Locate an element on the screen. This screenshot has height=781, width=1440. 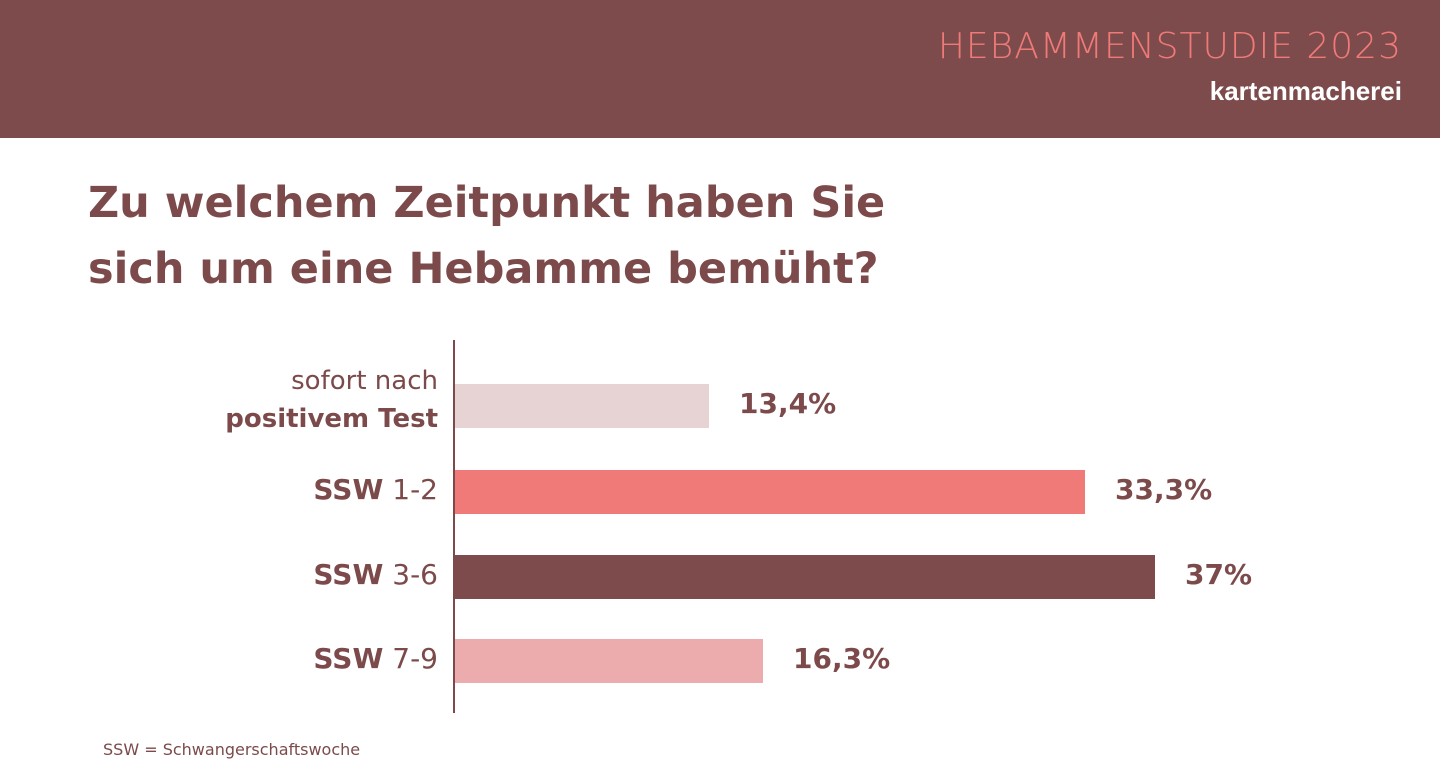
value-label-3: 37% is located at coordinates (1219, 574).